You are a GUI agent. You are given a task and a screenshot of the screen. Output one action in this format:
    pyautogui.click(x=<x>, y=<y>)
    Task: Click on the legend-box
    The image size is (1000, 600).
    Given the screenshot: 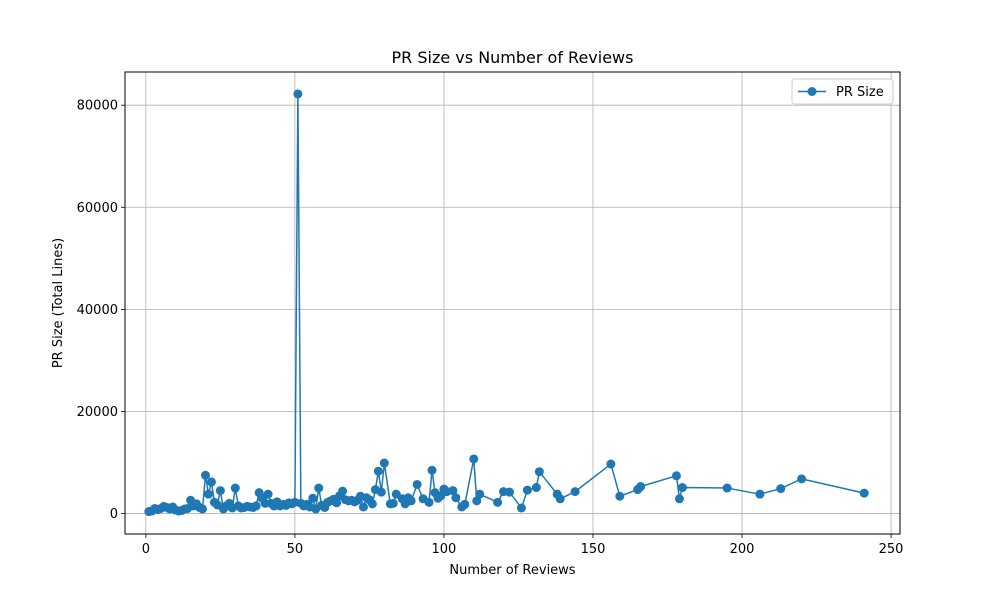 What is the action you would take?
    pyautogui.click(x=842, y=91)
    